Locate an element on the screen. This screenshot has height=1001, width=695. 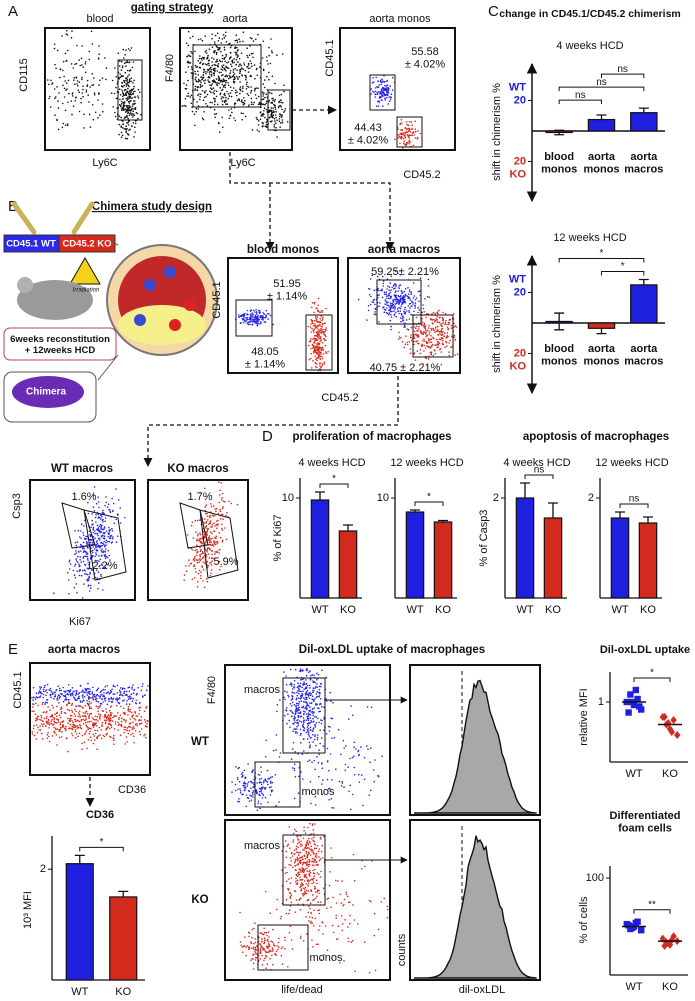
gate-label: 59.25± 2.21% is located at coordinates (405, 272).